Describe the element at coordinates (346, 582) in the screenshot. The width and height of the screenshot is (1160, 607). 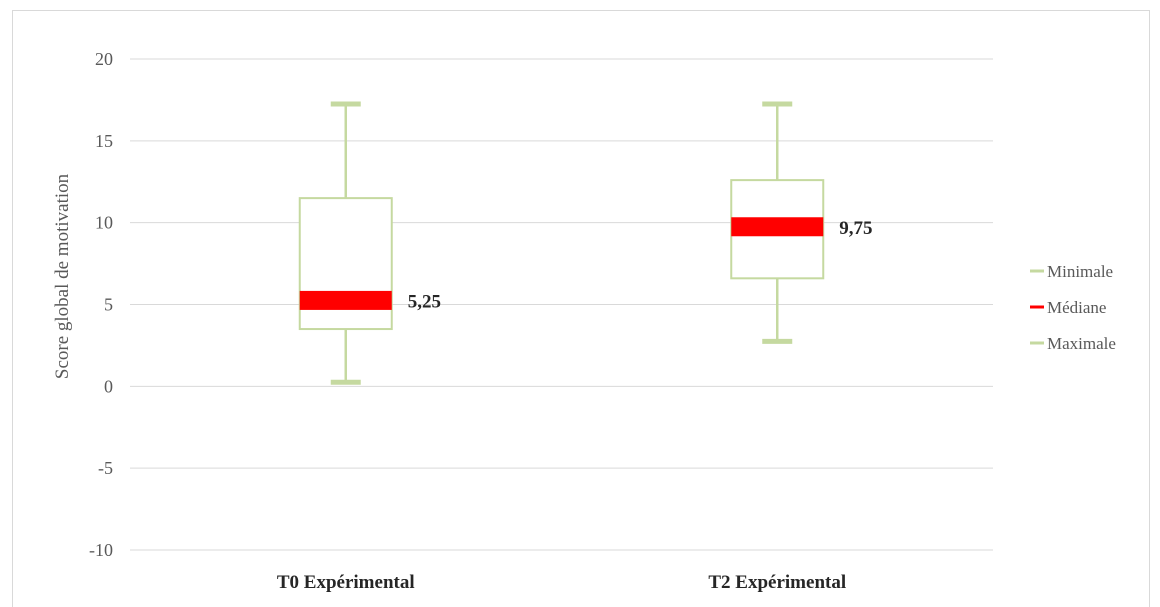
I see `x-category-label: T0 Expérimental` at that location.